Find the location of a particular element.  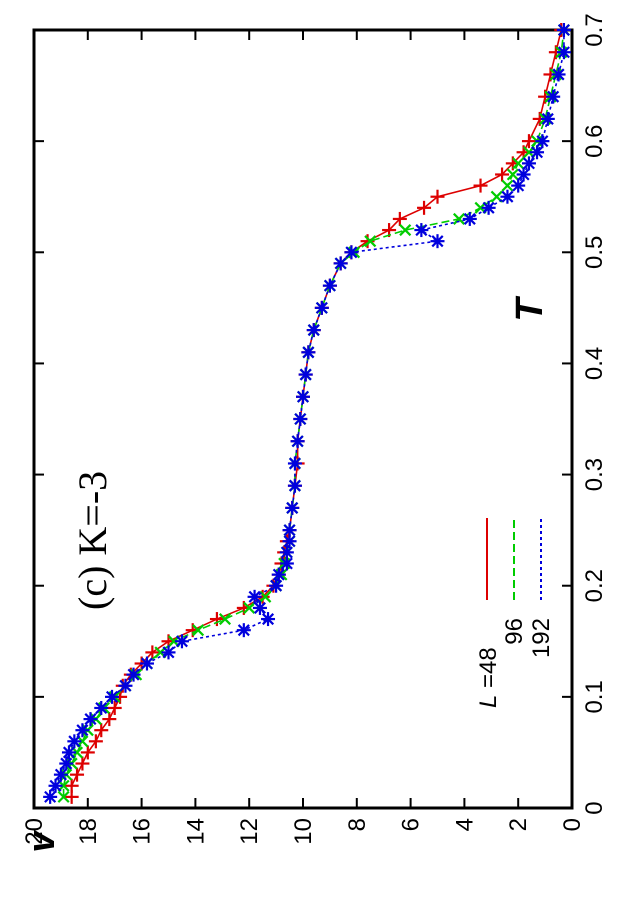

x-tick-label: 0.1 is located at coordinates (594, 696).